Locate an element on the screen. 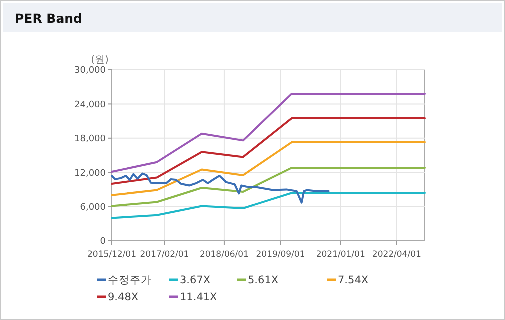 Image resolution: width=505 pixels, height=320 pixels. legend-label: 3.67X is located at coordinates (195, 280).